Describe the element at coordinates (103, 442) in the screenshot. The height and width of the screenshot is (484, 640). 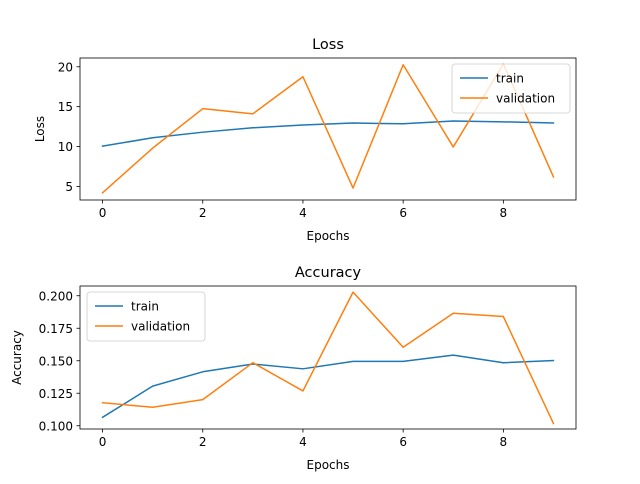
I see `accuracy-x-tick-label: 0` at that location.